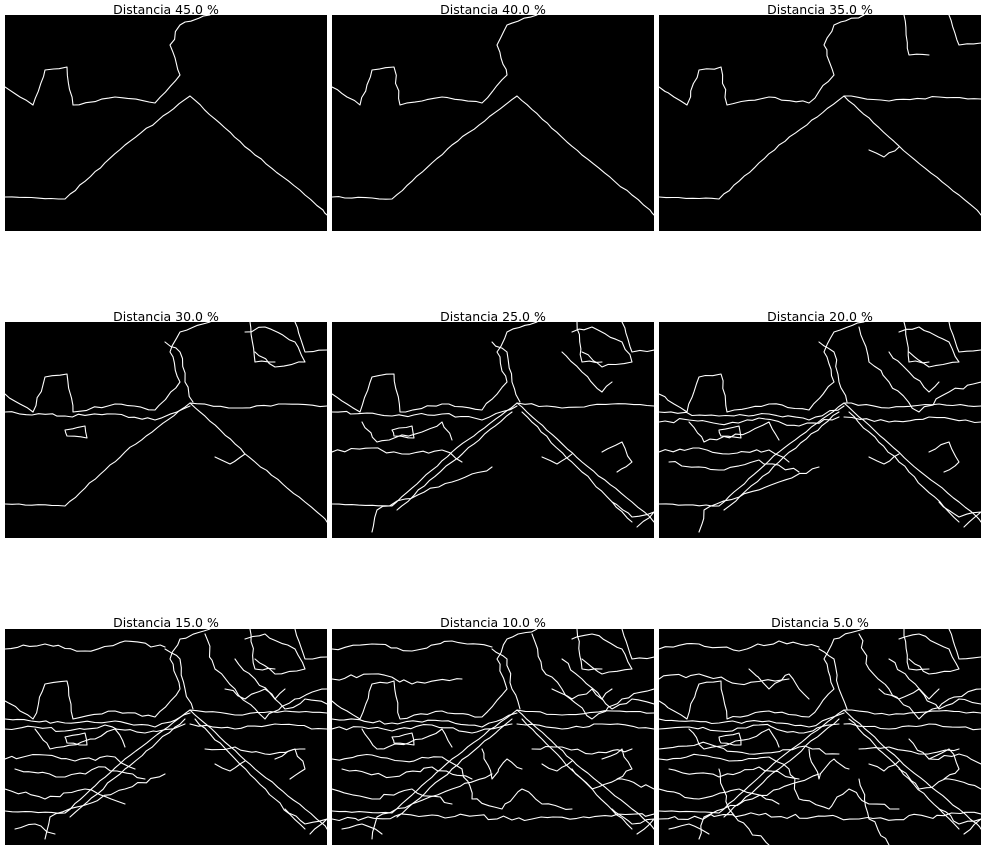  I want to click on panel-title-4: Distancia 30.0 %, so click(166, 316).